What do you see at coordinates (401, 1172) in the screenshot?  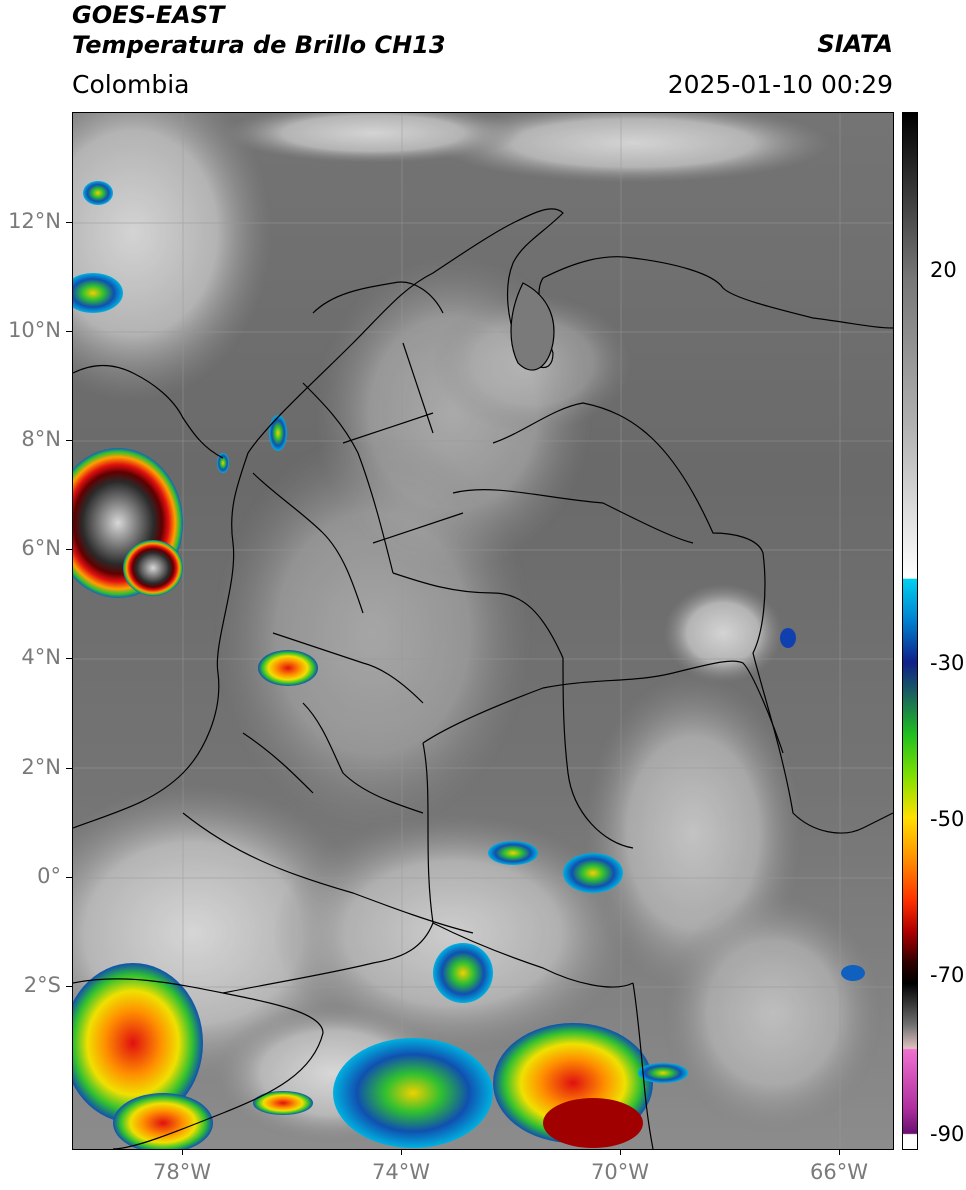 I see `lon-label-74w: 74°W` at bounding box center [401, 1172].